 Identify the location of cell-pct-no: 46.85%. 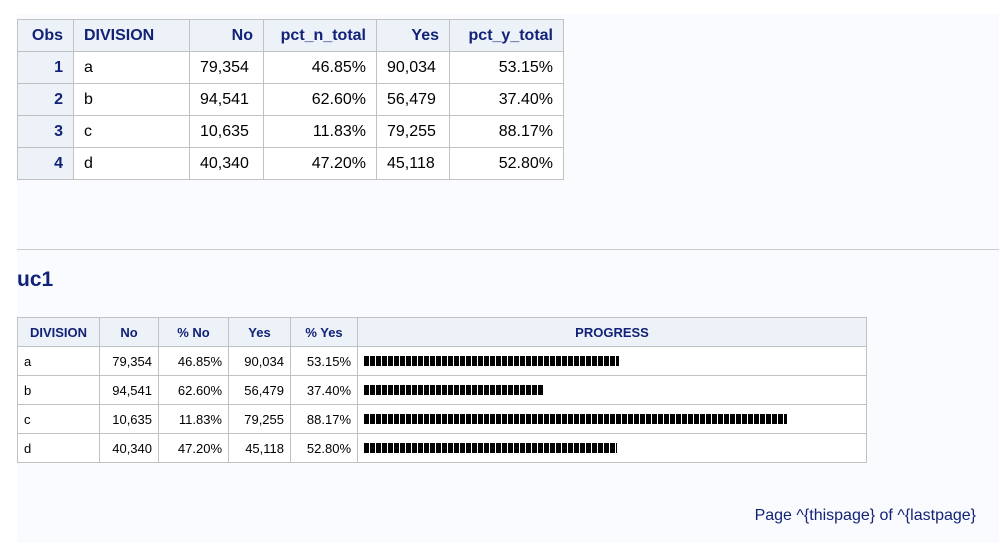
(193, 361).